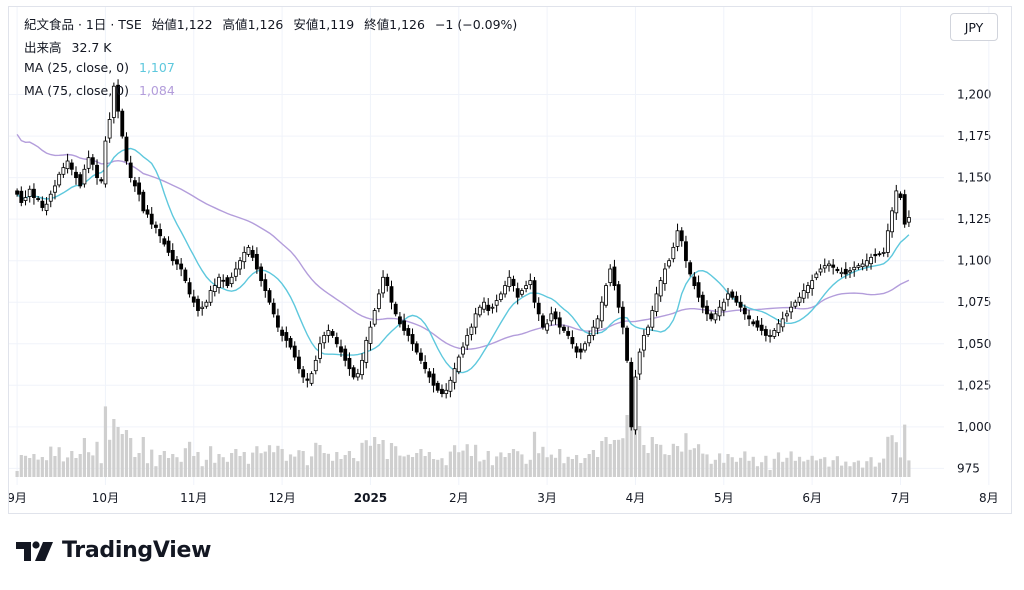 The image size is (1024, 590). I want to click on ma25-legend: MA (25, close, 0) 1,107, so click(99, 67).